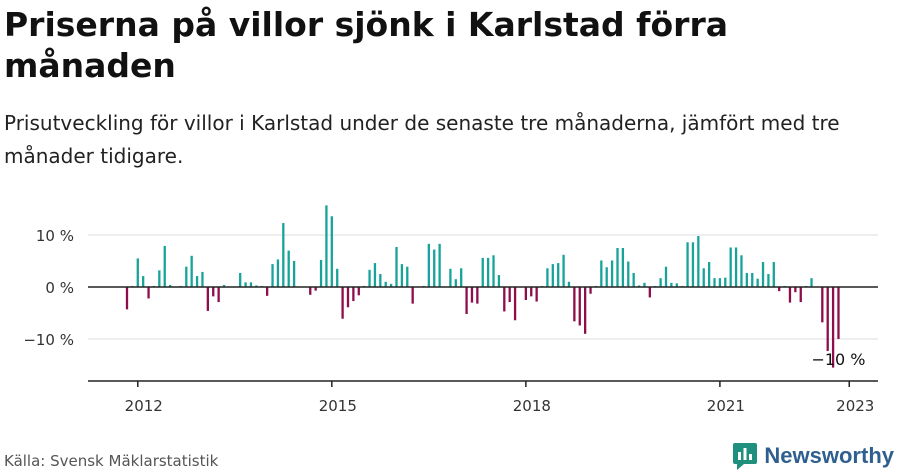 The width and height of the screenshot is (900, 474). Describe the element at coordinates (829, 455) in the screenshot. I see `newsworthy-brand-name: Newsworthy` at that location.